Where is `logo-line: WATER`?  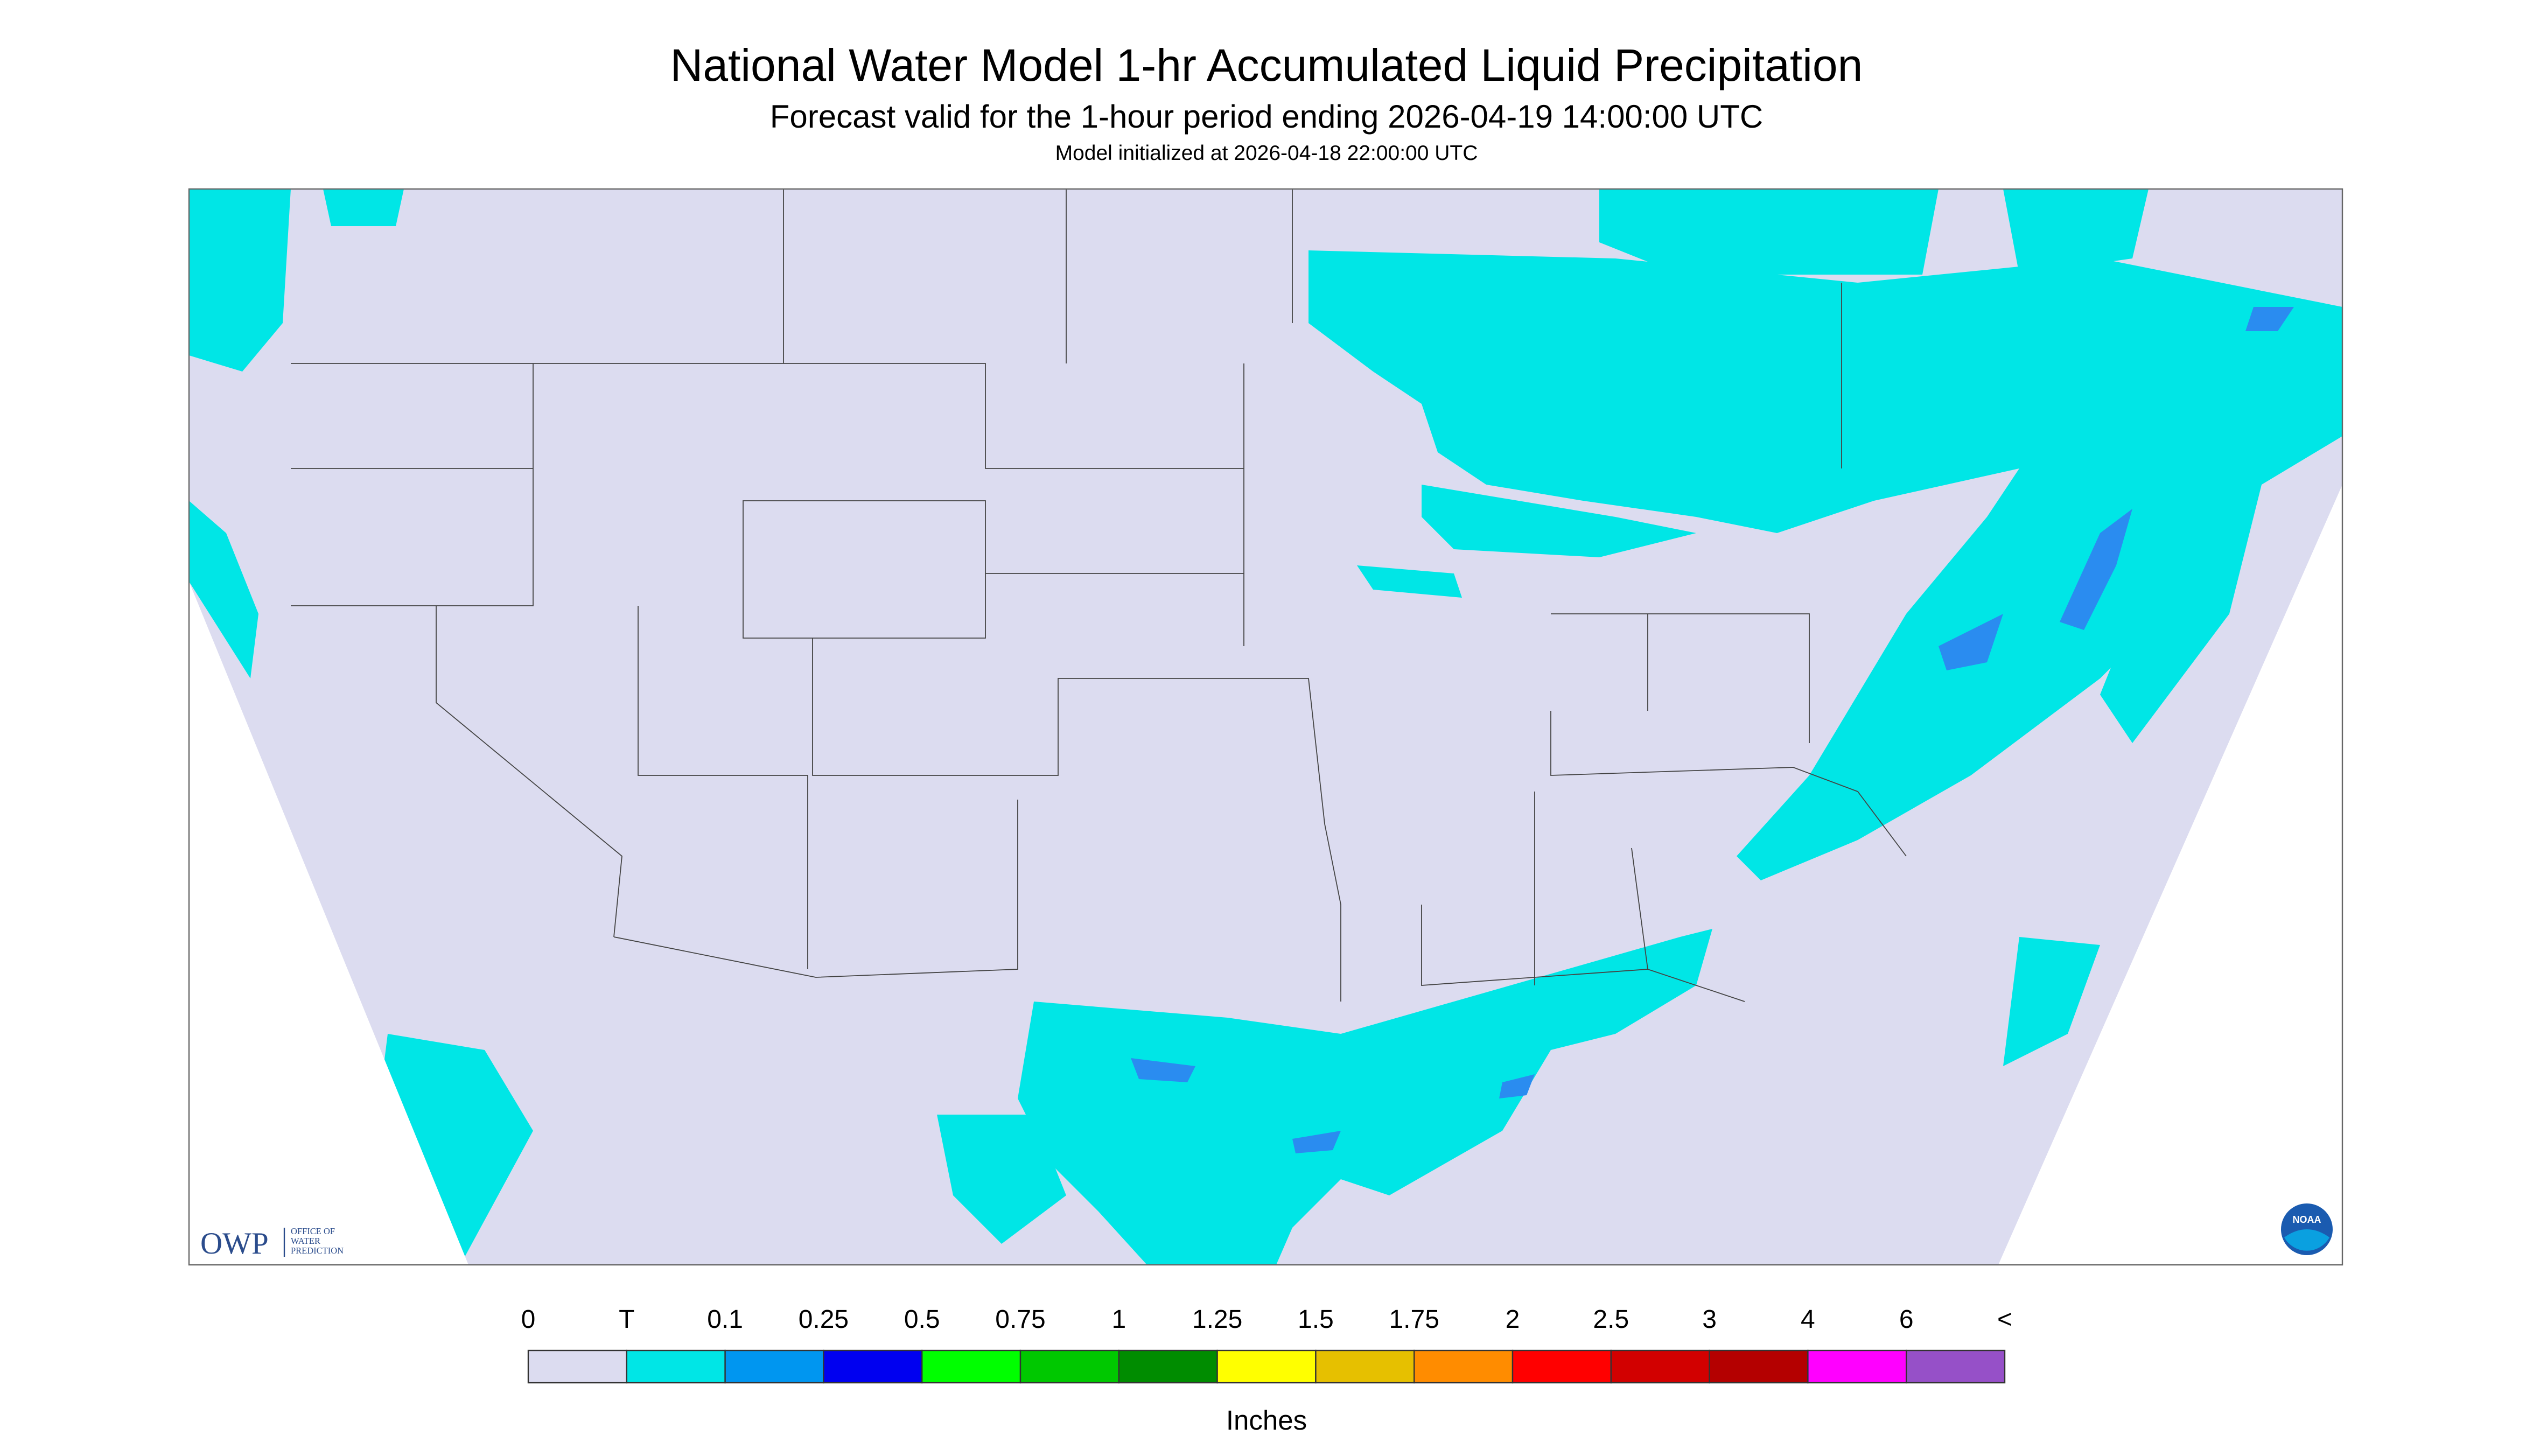 logo-line: WATER is located at coordinates (305, 1241).